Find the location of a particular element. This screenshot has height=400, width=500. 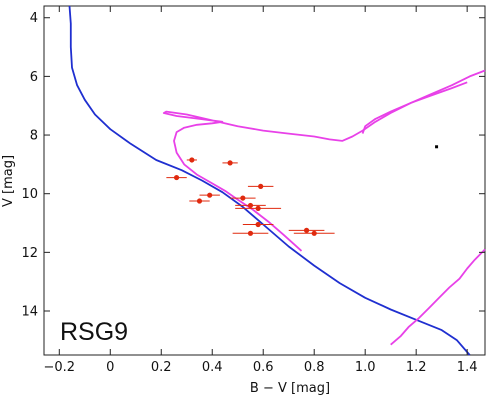

y-tick-label: 8 is located at coordinates (34, 136).